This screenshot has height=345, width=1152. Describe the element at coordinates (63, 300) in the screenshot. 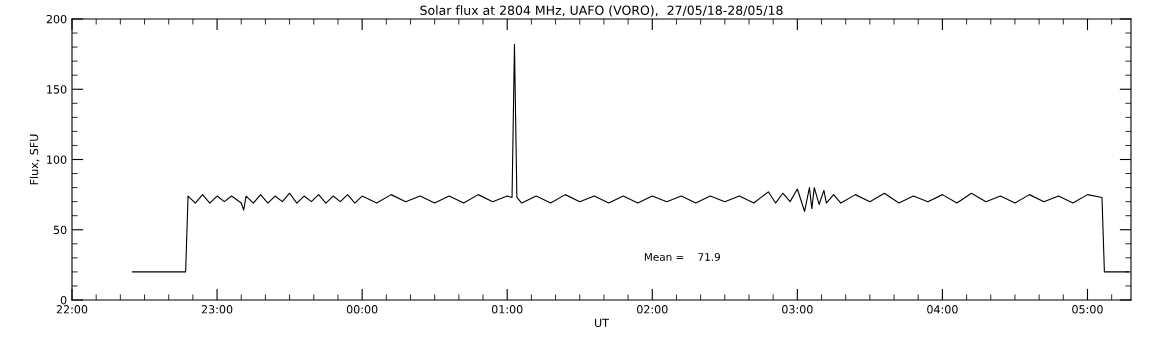

I see `y-tick-label: 0` at that location.